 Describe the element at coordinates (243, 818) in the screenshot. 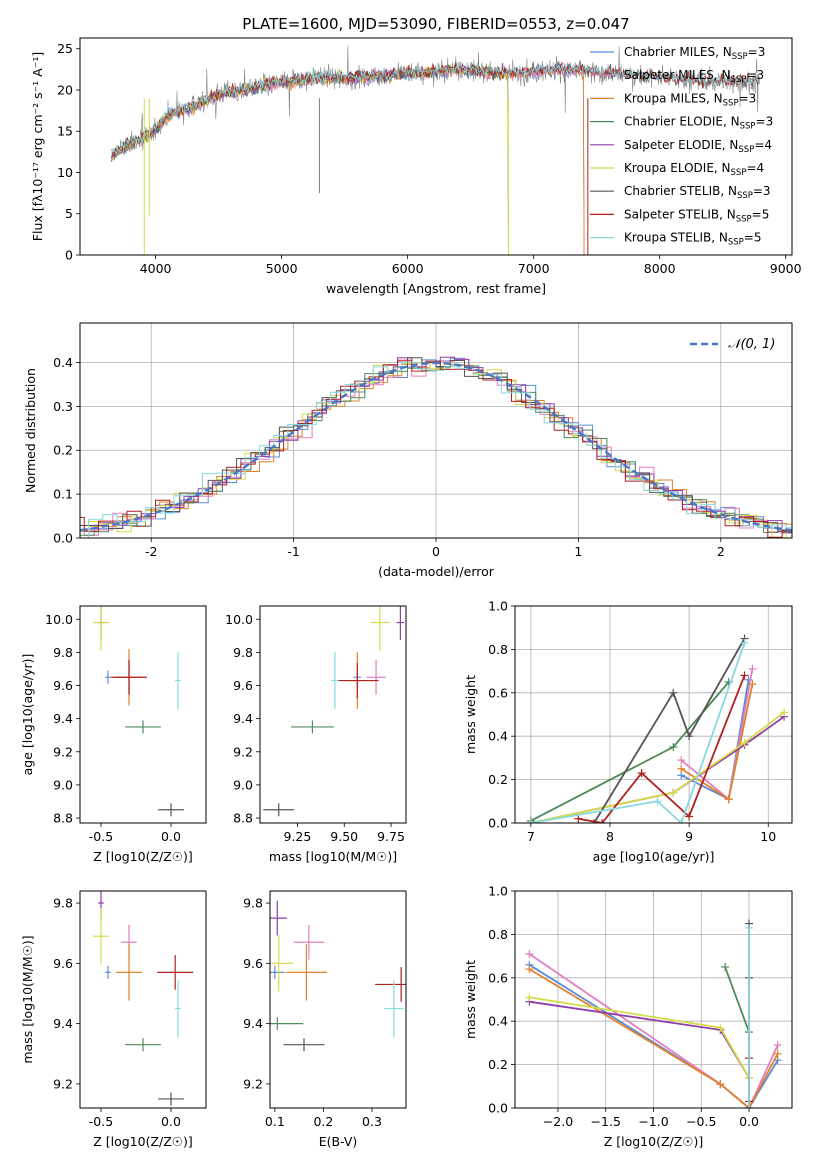

I see `y-tick-label: 8.8` at that location.